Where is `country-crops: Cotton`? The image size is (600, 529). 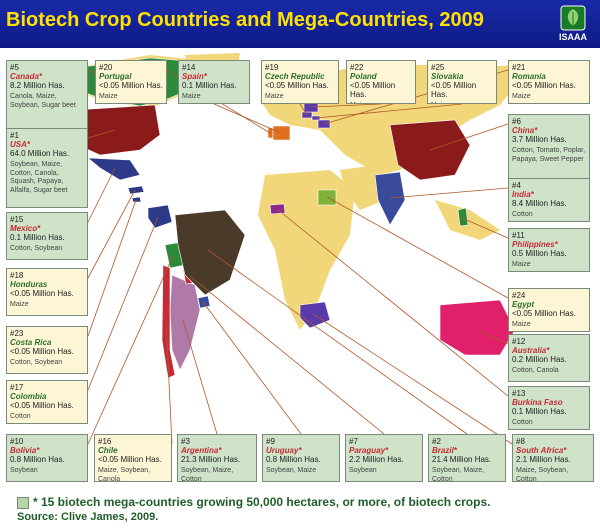
country-crops: Cotton is located at coordinates (20, 416).